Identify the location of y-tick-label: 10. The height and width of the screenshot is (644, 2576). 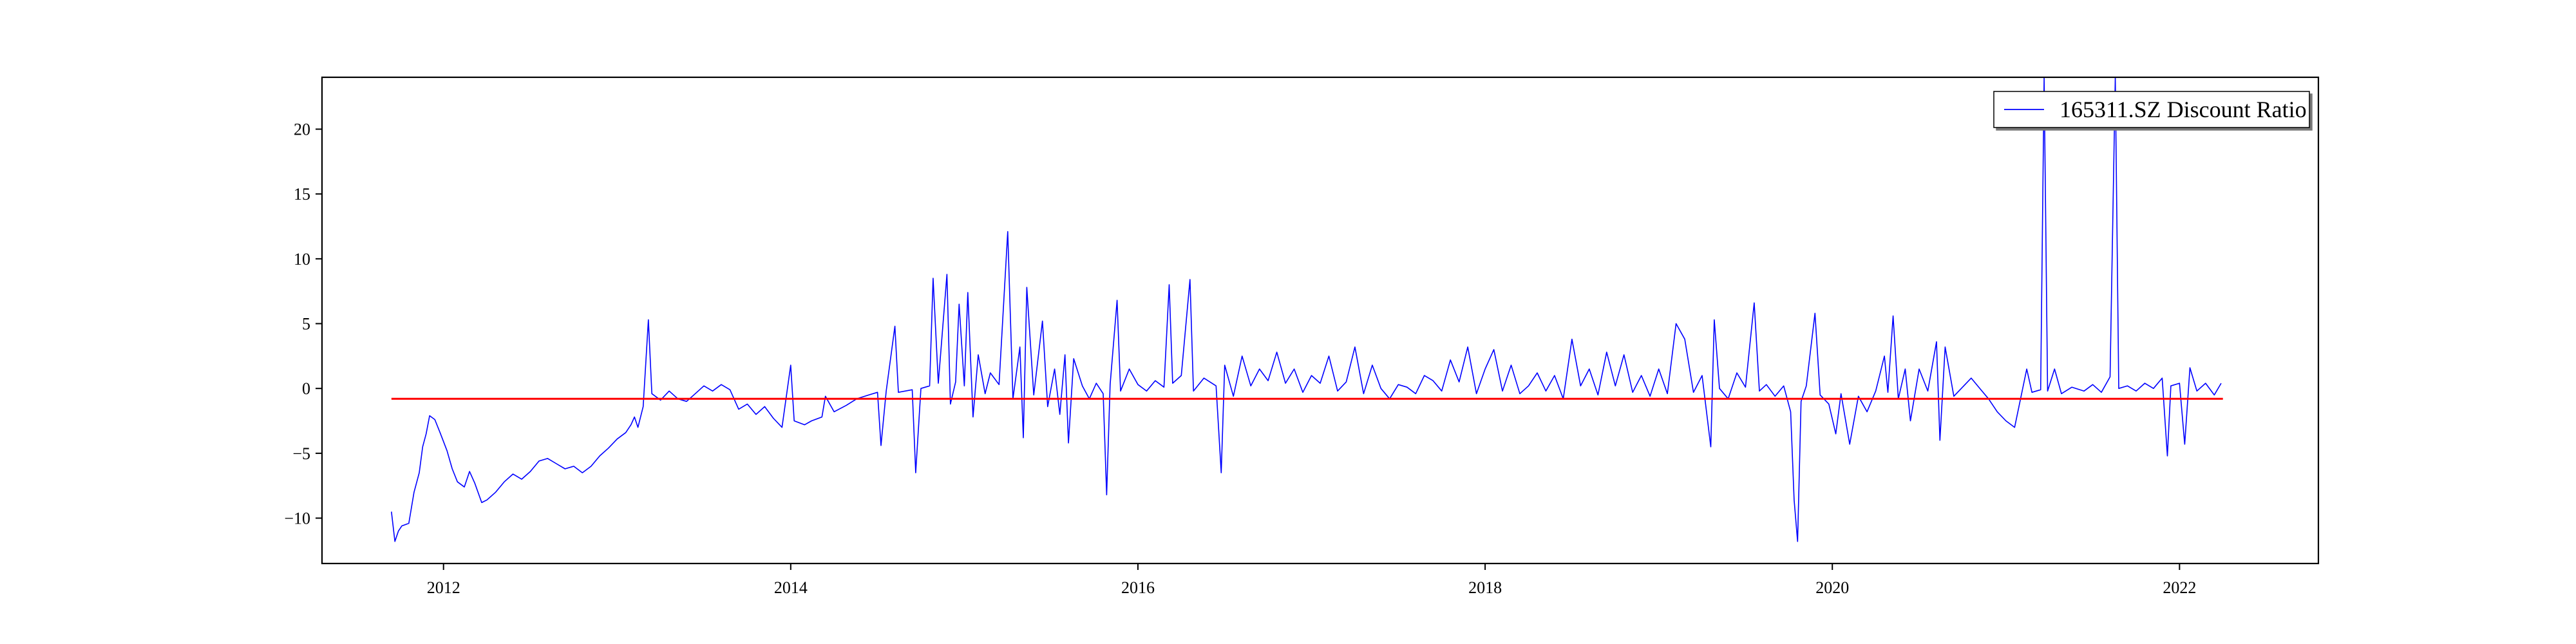
(302, 259).